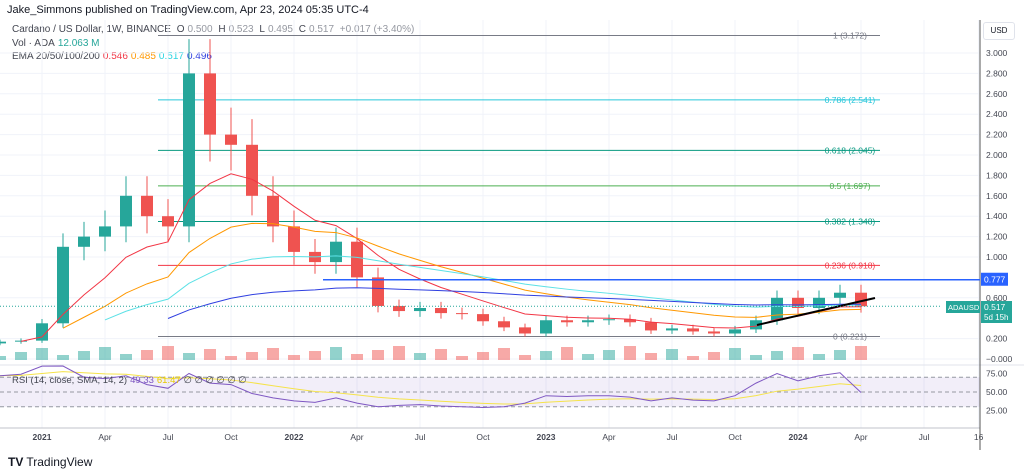  Describe the element at coordinates (280, 29) in the screenshot. I see `low-value: 0.495` at that location.